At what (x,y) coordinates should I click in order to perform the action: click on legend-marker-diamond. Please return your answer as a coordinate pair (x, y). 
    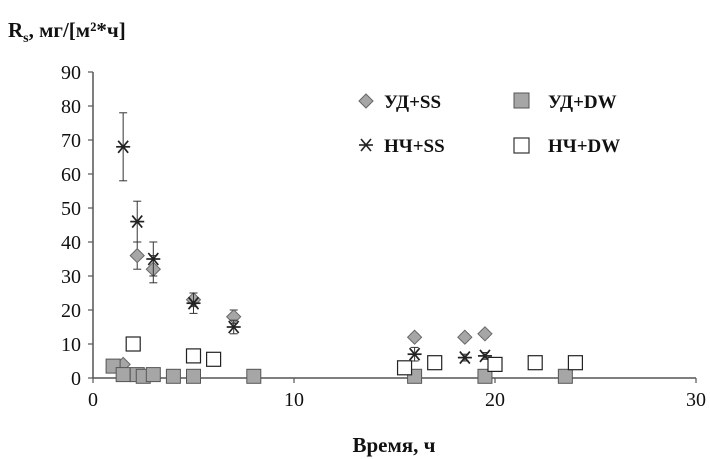
    Looking at the image, I should click on (366, 101).